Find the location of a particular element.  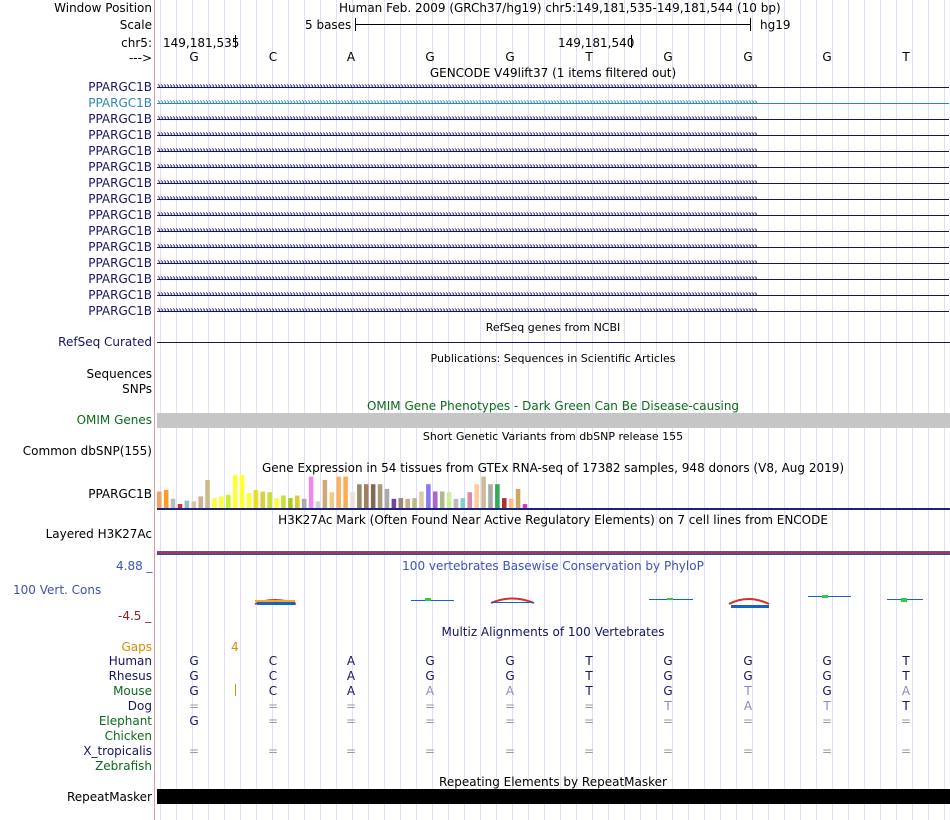

omim-label: OMIM Genes is located at coordinates (114, 420).